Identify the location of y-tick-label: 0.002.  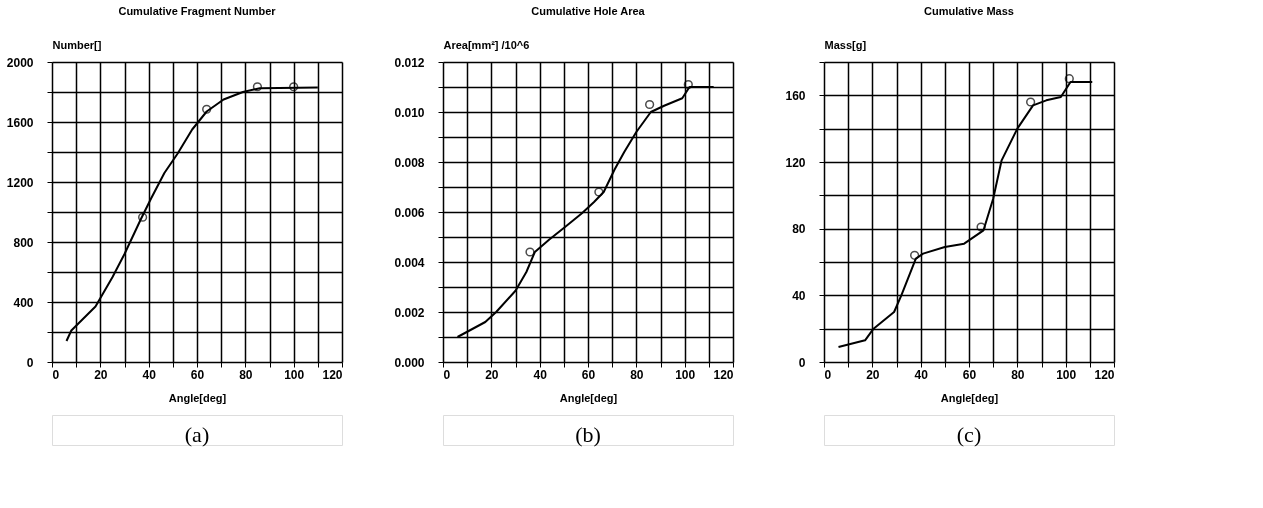
(409, 312).